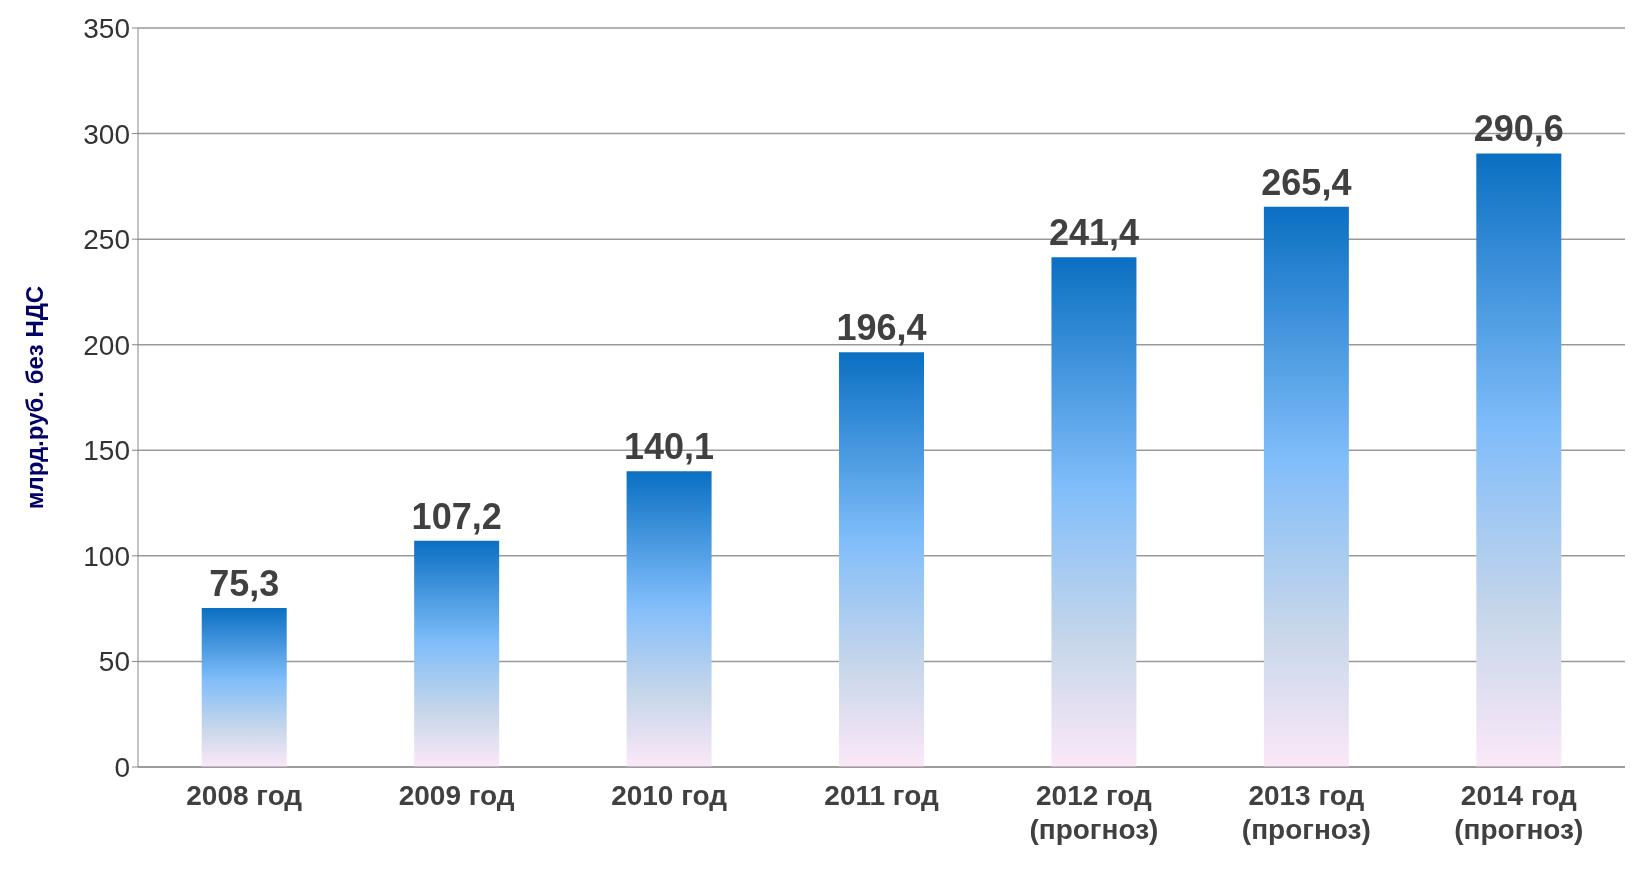  What do you see at coordinates (106, 556) in the screenshot?
I see `y-tick-label: 100` at bounding box center [106, 556].